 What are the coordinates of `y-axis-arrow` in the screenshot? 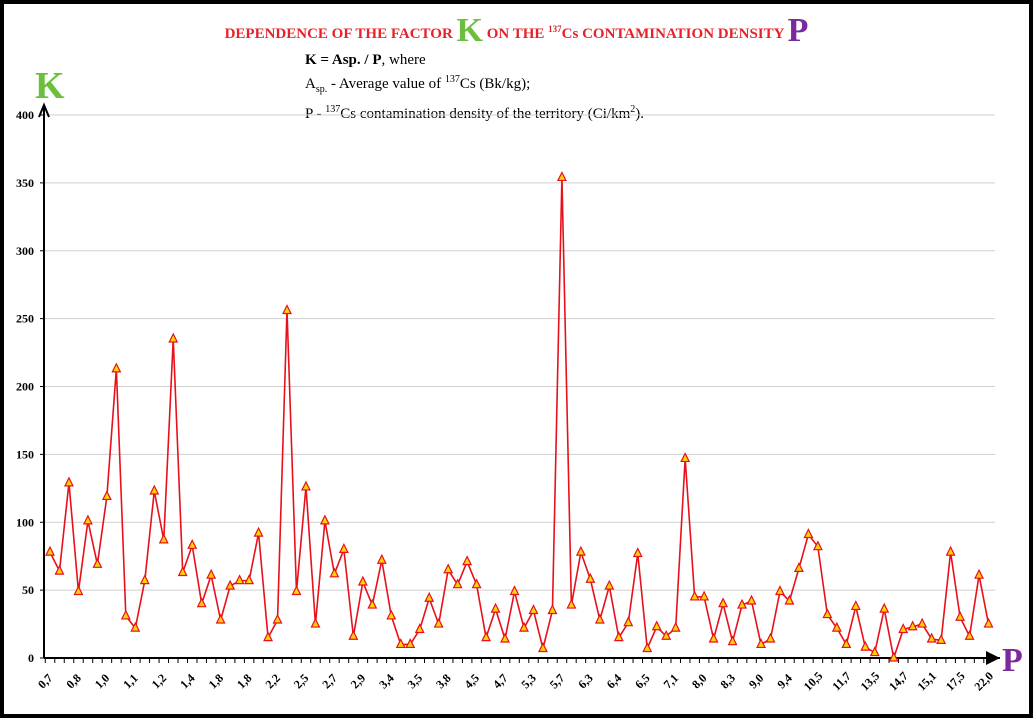 It's located at (44, 110).